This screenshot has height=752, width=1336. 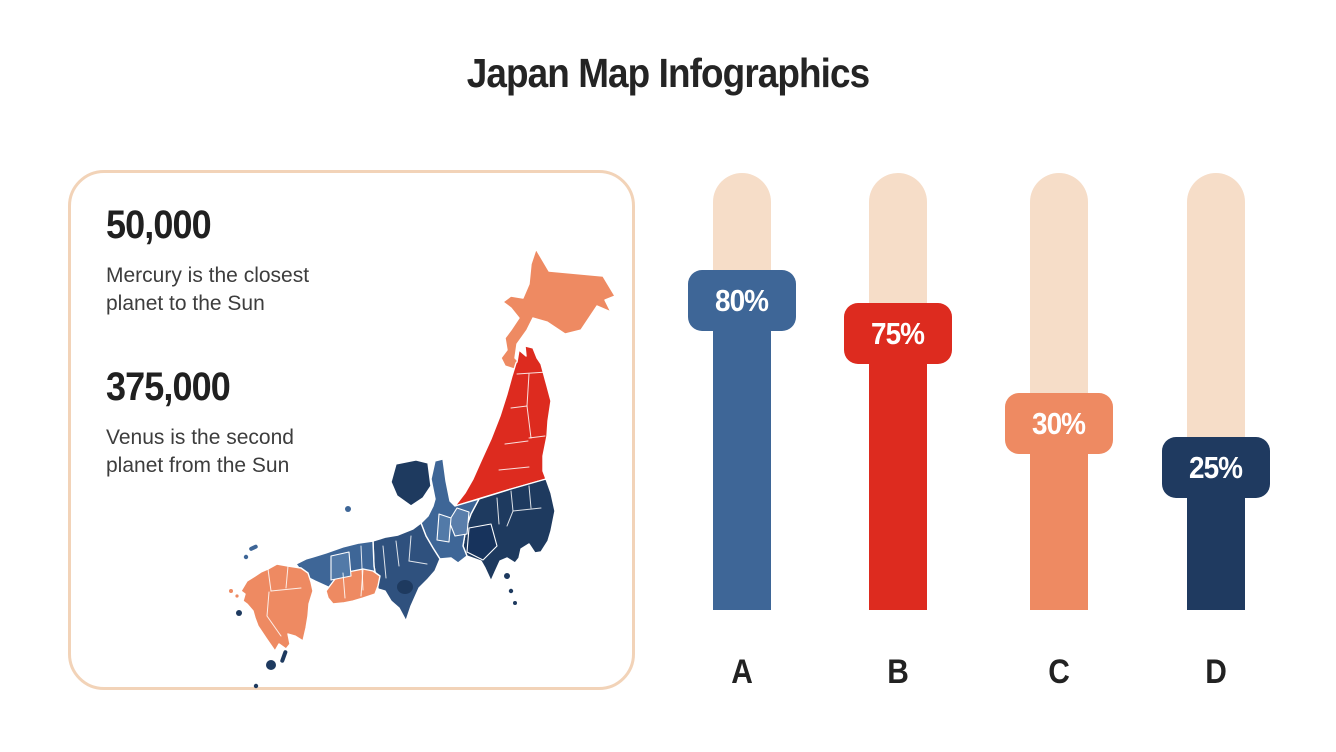 What do you see at coordinates (411, 483) in the screenshot?
I see `map-island-sado` at bounding box center [411, 483].